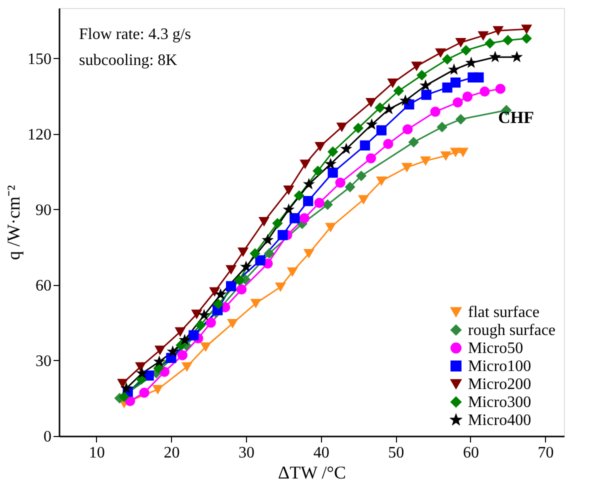 The image size is (610, 498). Describe the element at coordinates (14, 222) in the screenshot. I see `y-axis-title: q /W·cm⁻²` at that location.